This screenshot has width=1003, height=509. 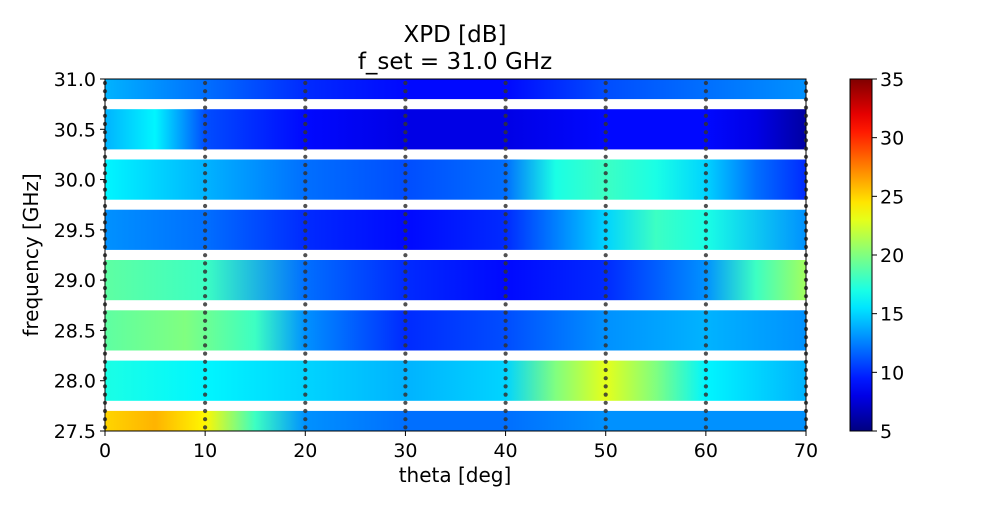 What do you see at coordinates (405, 451) in the screenshot?
I see `x-tick-label: 30` at bounding box center [405, 451].